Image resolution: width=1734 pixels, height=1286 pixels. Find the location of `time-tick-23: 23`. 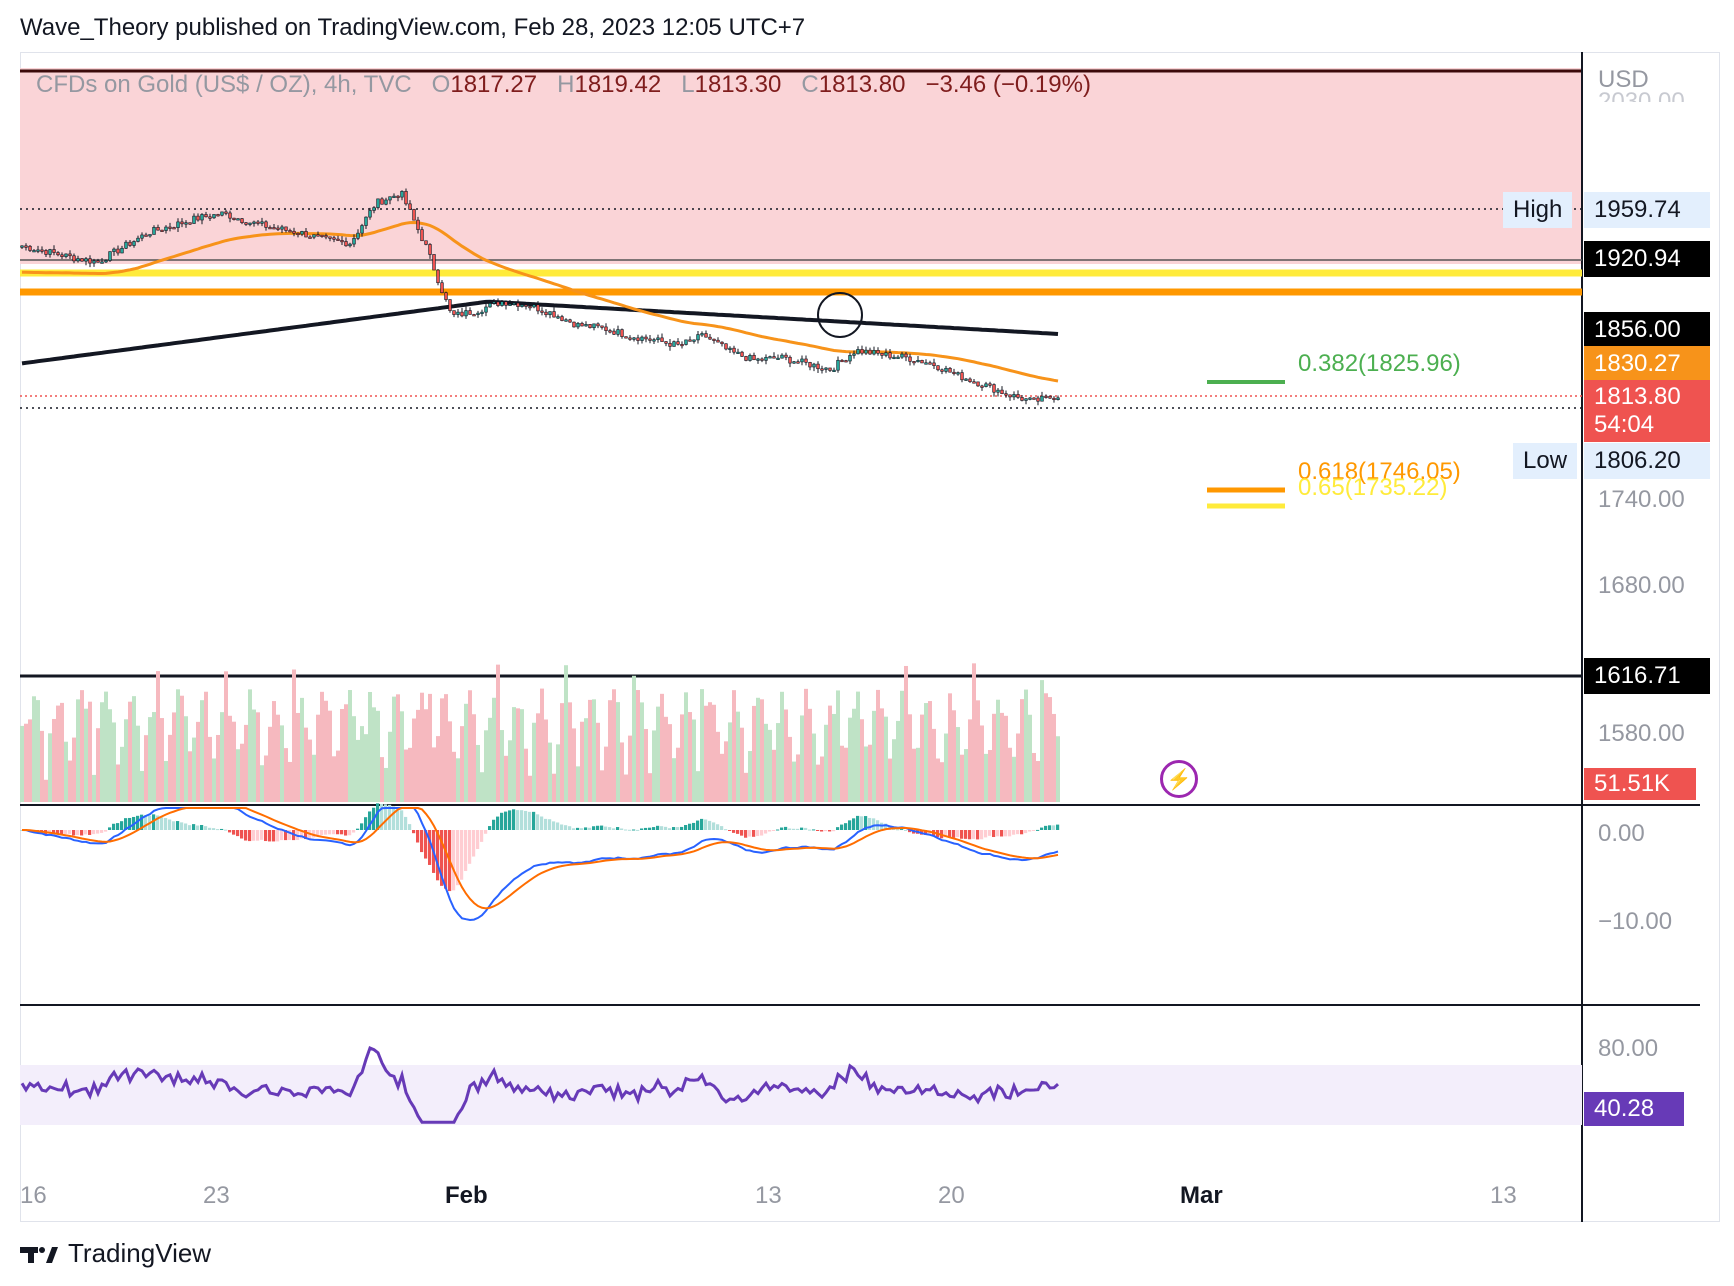

time-tick-23: 23 is located at coordinates (216, 1195).